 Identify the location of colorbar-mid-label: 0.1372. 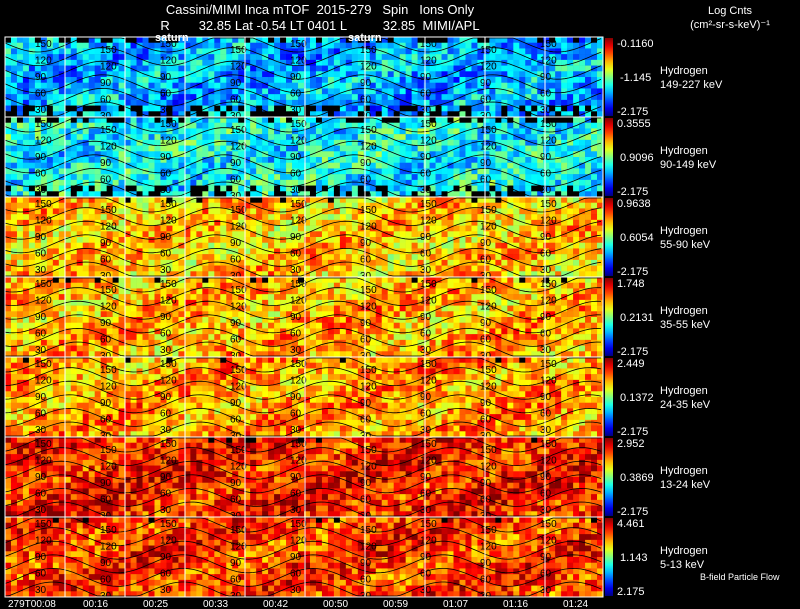
(637, 398).